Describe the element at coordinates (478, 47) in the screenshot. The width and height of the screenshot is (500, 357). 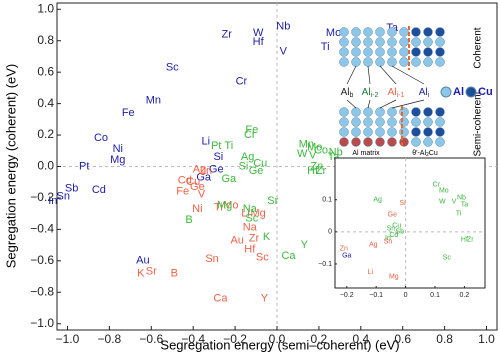
I see `panel-label: Coherent` at that location.